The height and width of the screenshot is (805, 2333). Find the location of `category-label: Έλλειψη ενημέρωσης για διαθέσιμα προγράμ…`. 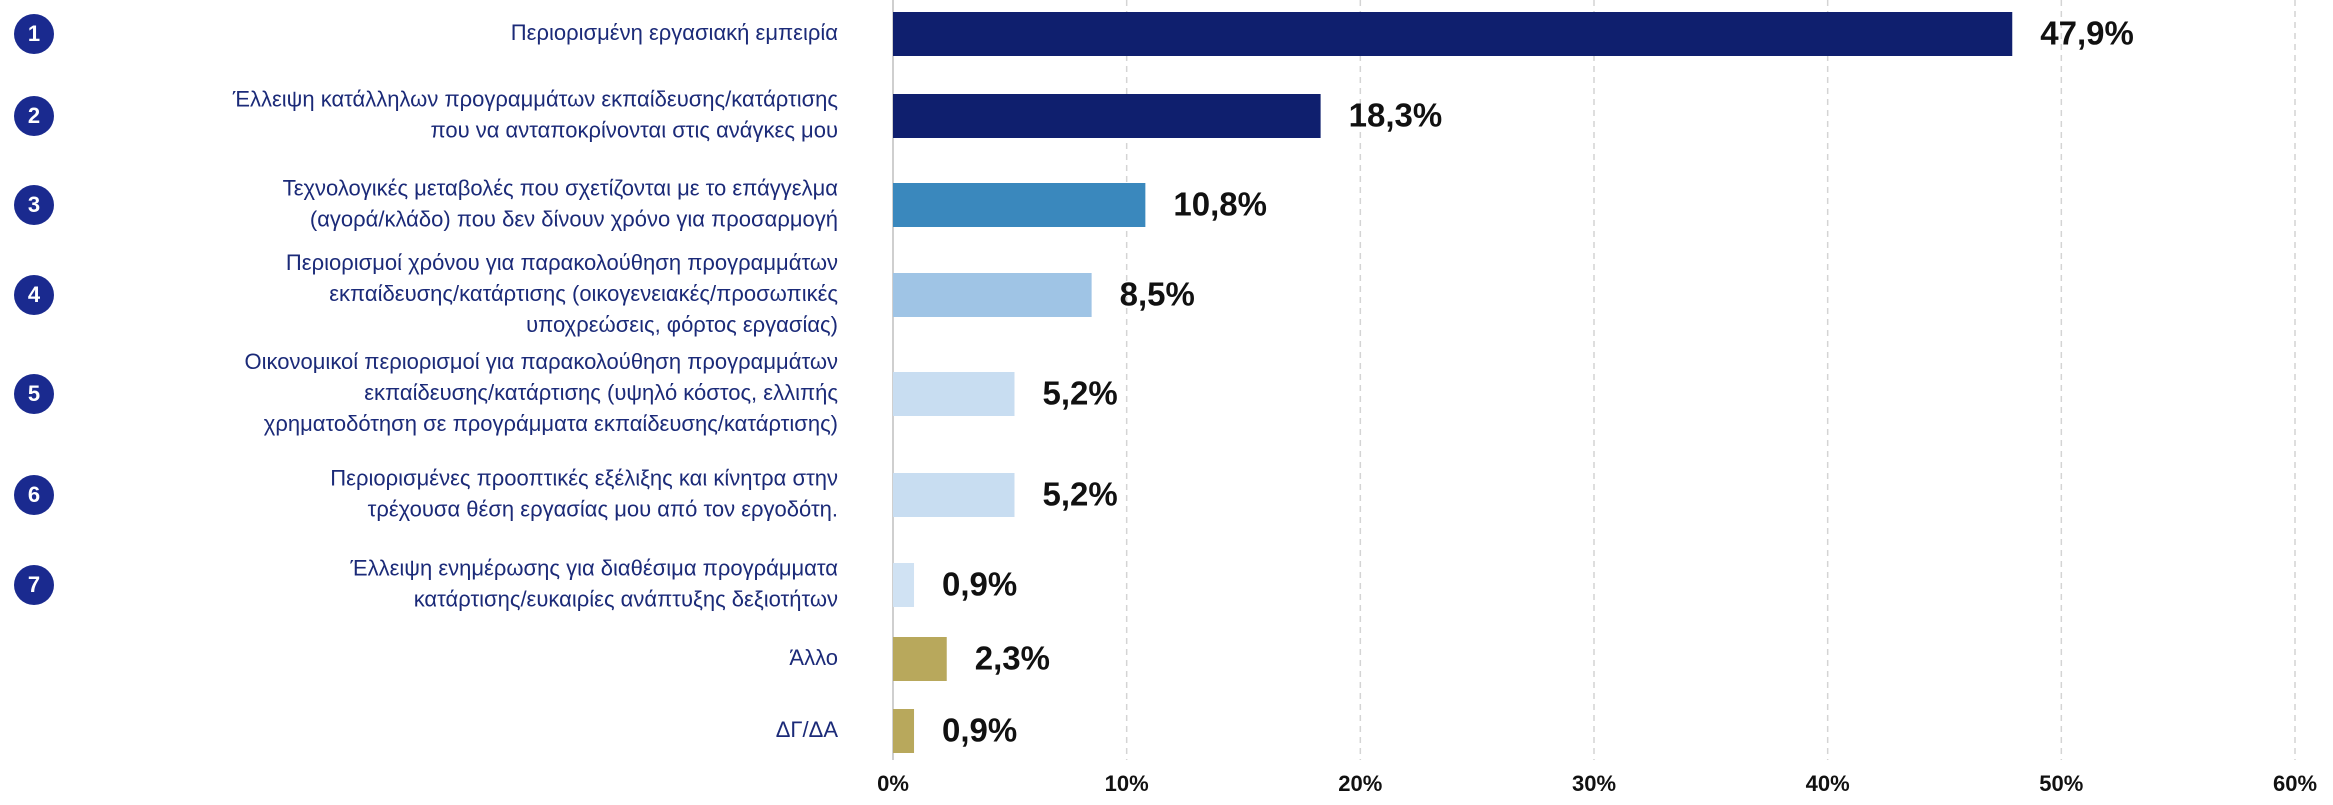

category-label: Έλλειψη ενημέρωσης για διαθέσιμα προγράμ… is located at coordinates (593, 583).